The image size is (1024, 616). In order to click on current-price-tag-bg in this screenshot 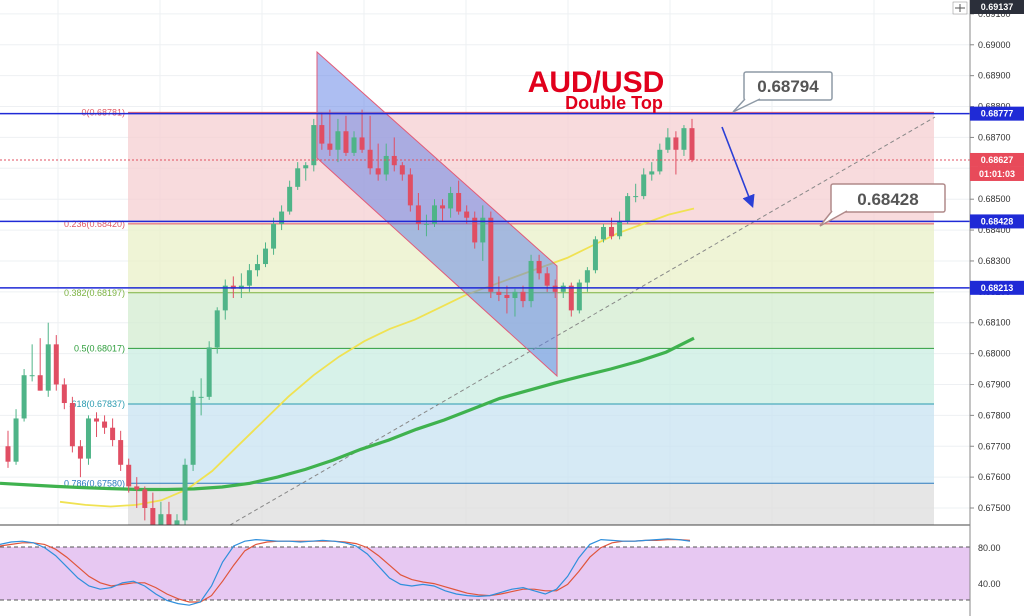, I will do `click(997, 159)`.